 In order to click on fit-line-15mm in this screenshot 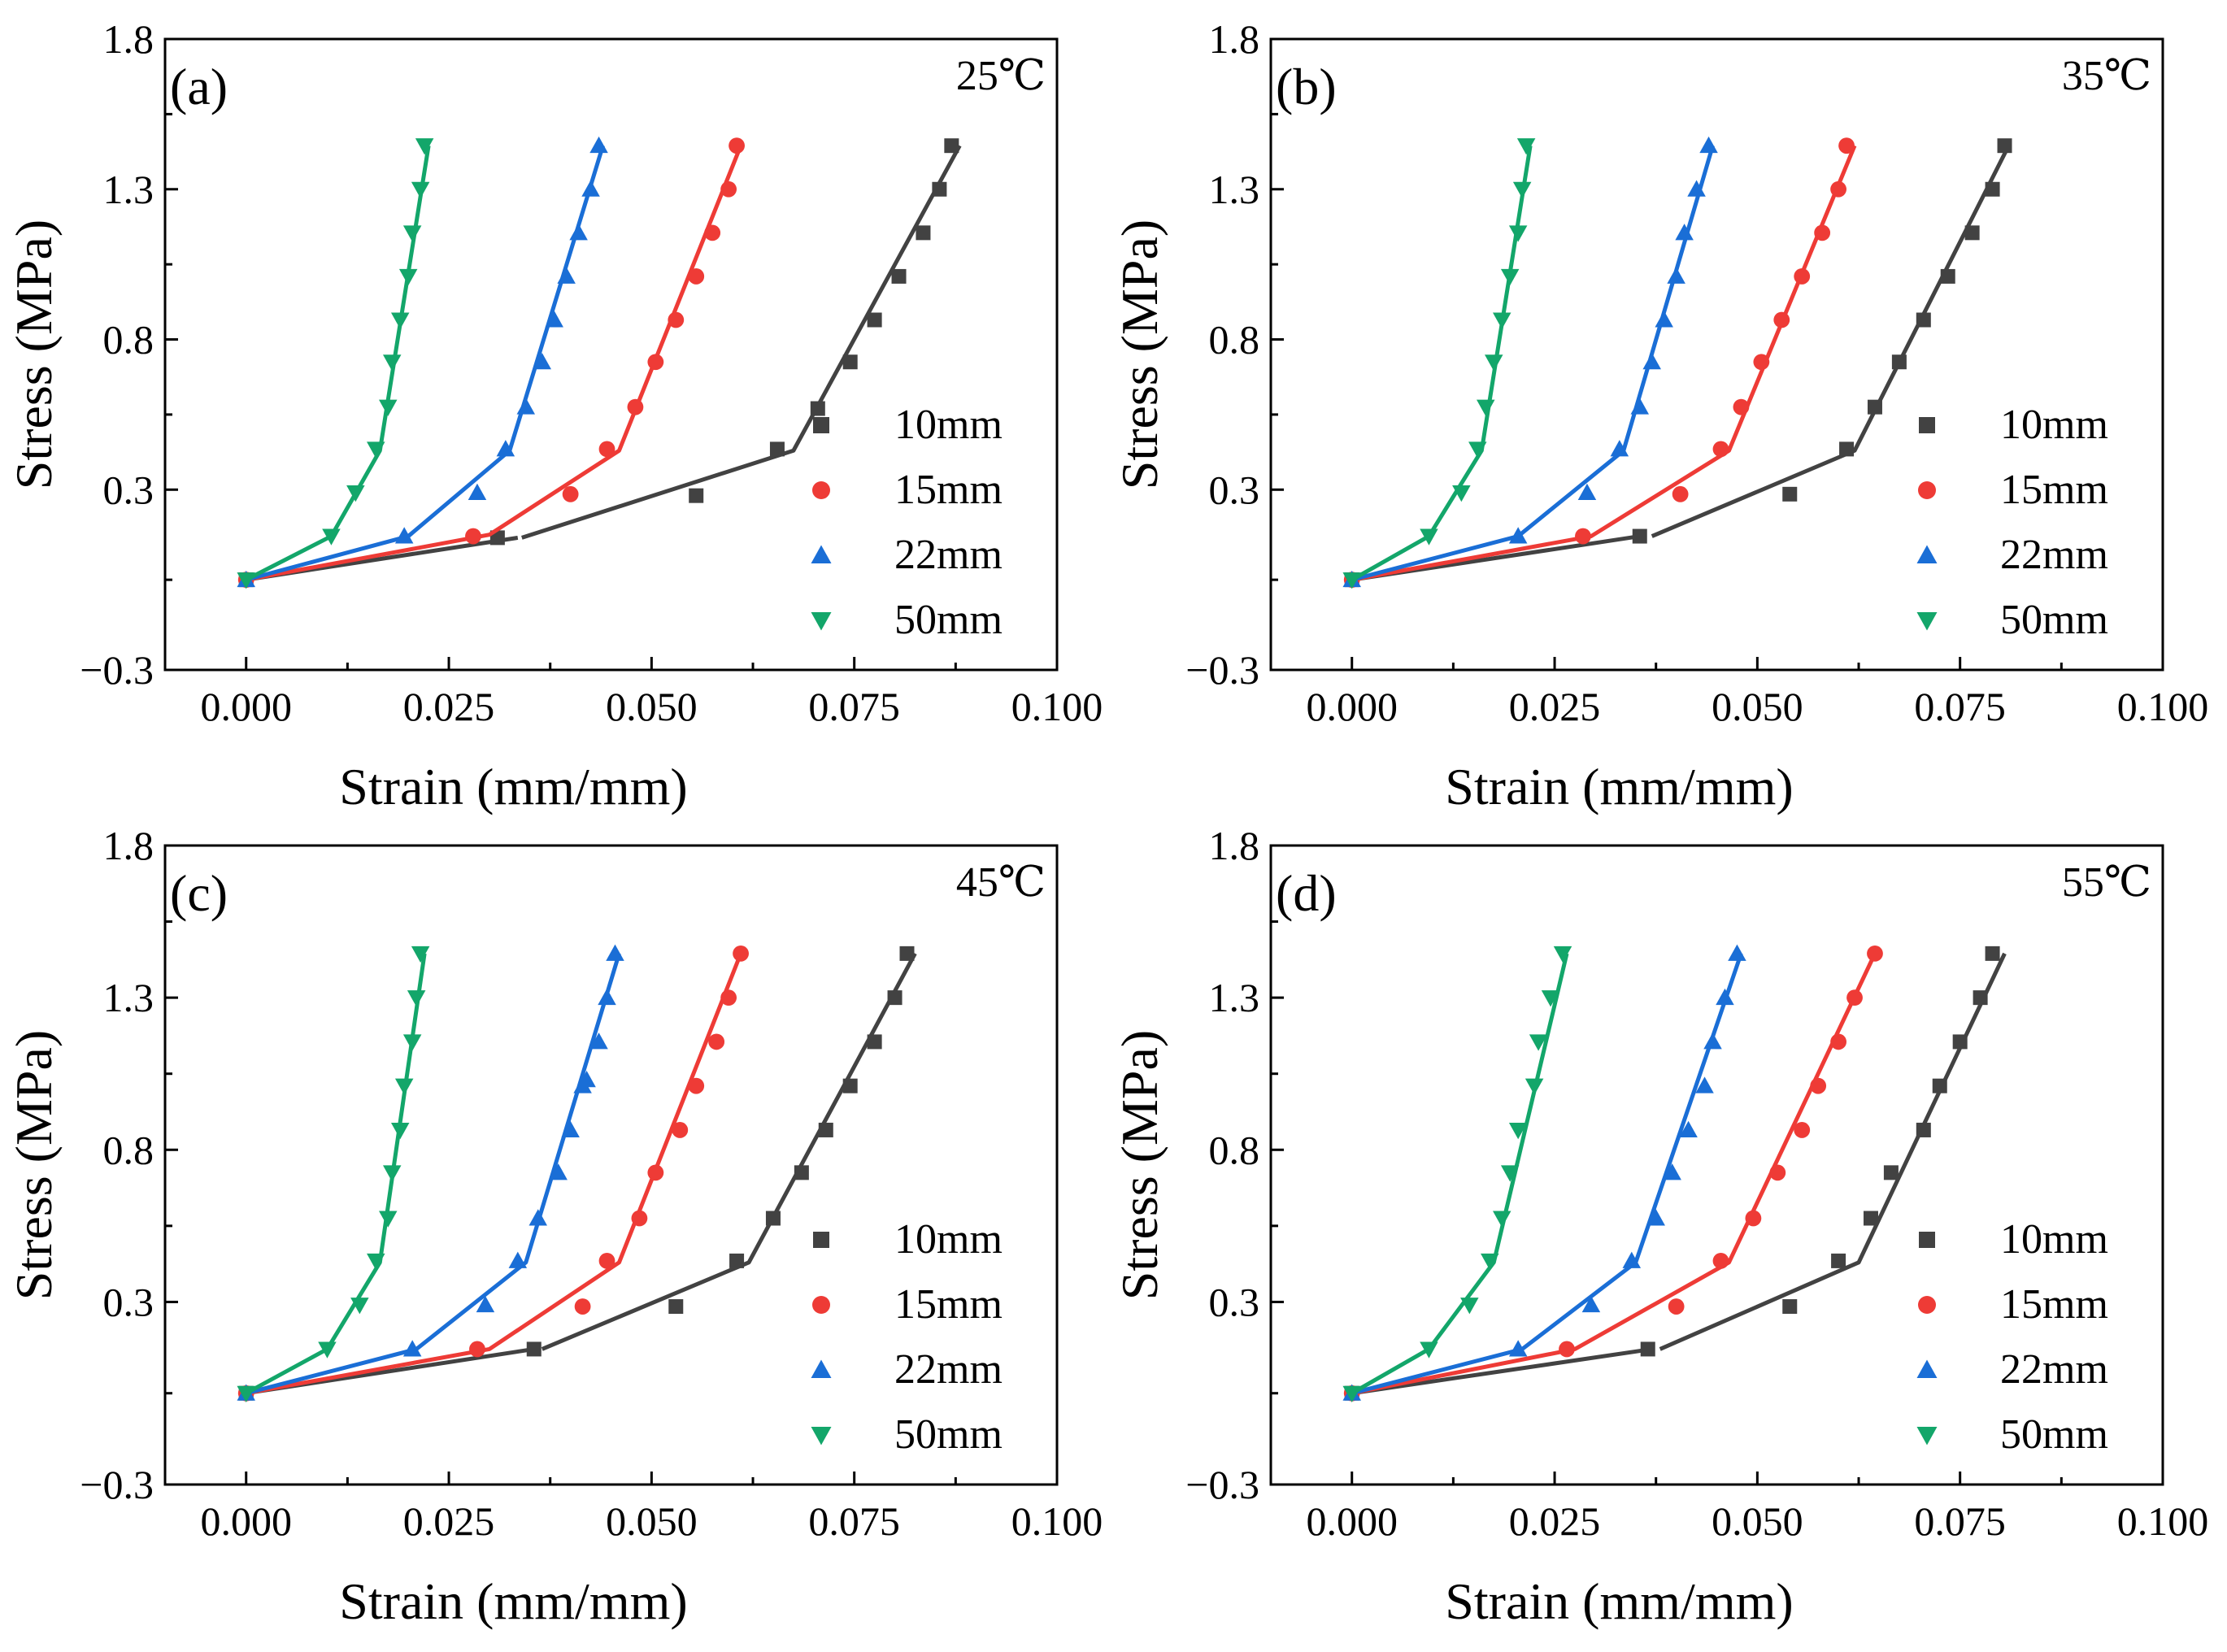, I will do `click(1604, 363)`.